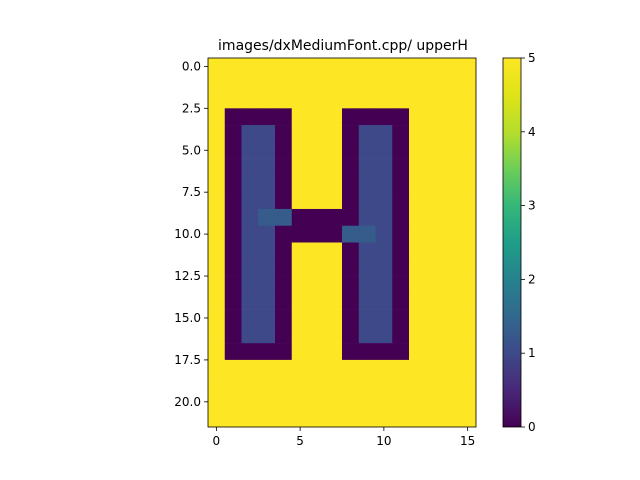 The width and height of the screenshot is (640, 480). What do you see at coordinates (191, 150) in the screenshot?
I see `y-tick-label: 5.0` at bounding box center [191, 150].